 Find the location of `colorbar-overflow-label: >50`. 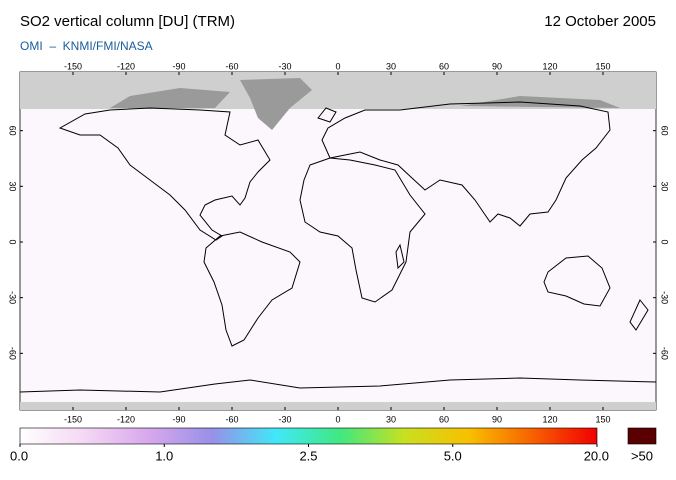

colorbar-overflow-label: >50 is located at coordinates (642, 455).